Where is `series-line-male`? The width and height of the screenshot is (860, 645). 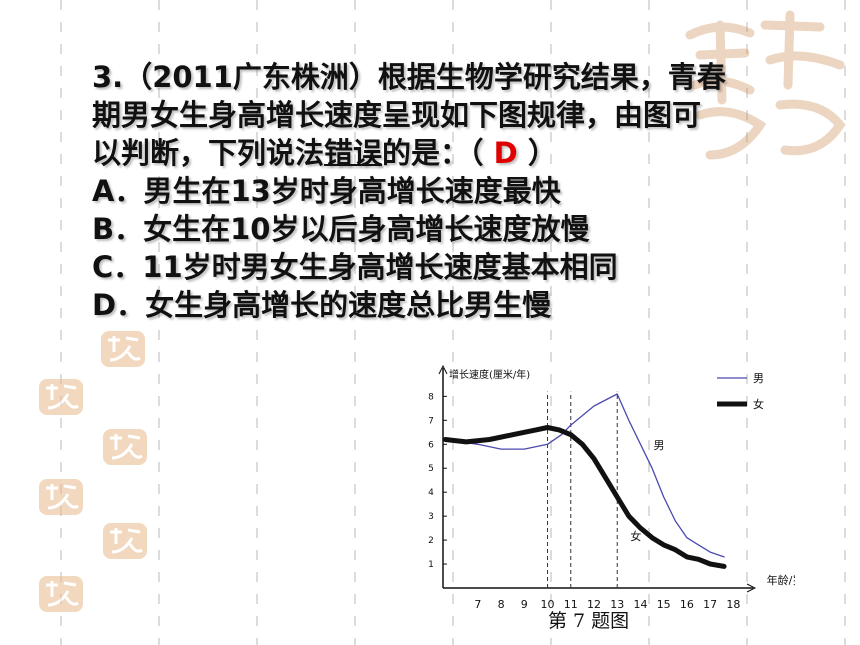
series-line-male is located at coordinates (584, 475).